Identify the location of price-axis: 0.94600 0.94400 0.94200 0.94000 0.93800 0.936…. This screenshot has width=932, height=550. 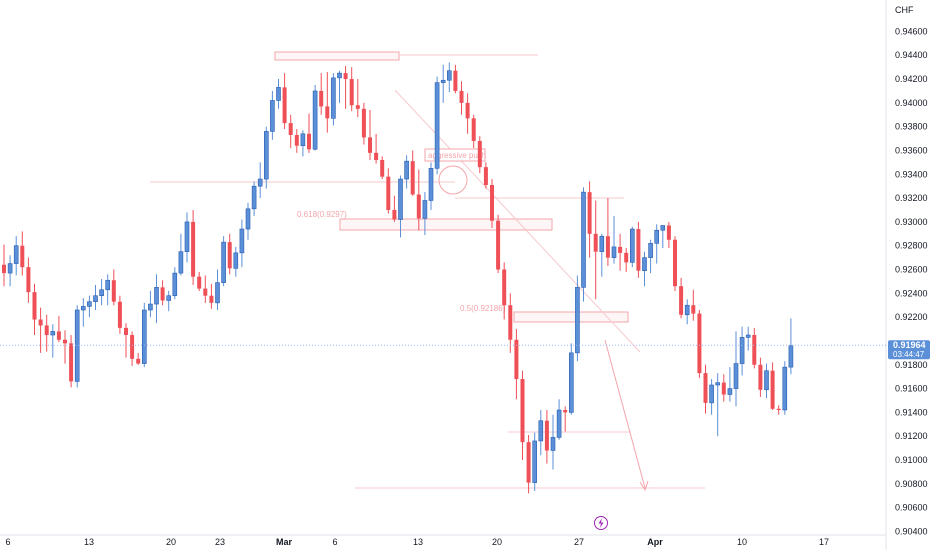
(911, 281).